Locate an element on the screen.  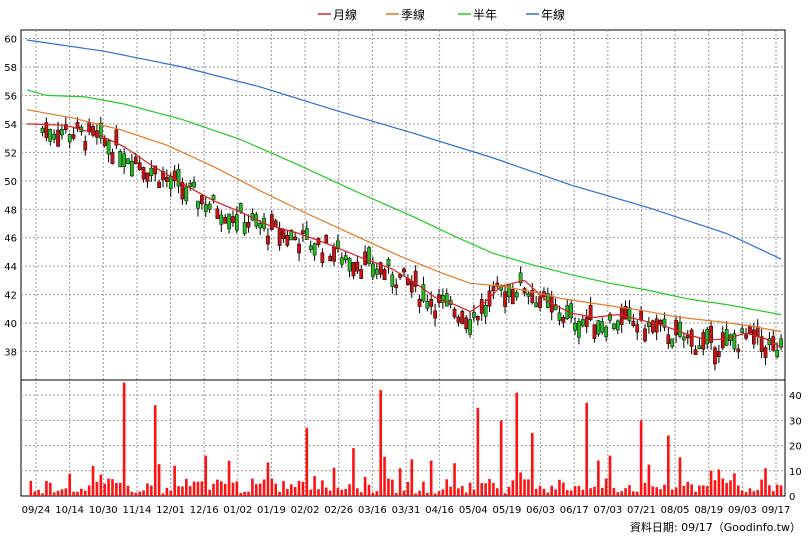
price-tick-label: 42 is located at coordinates (10, 296).